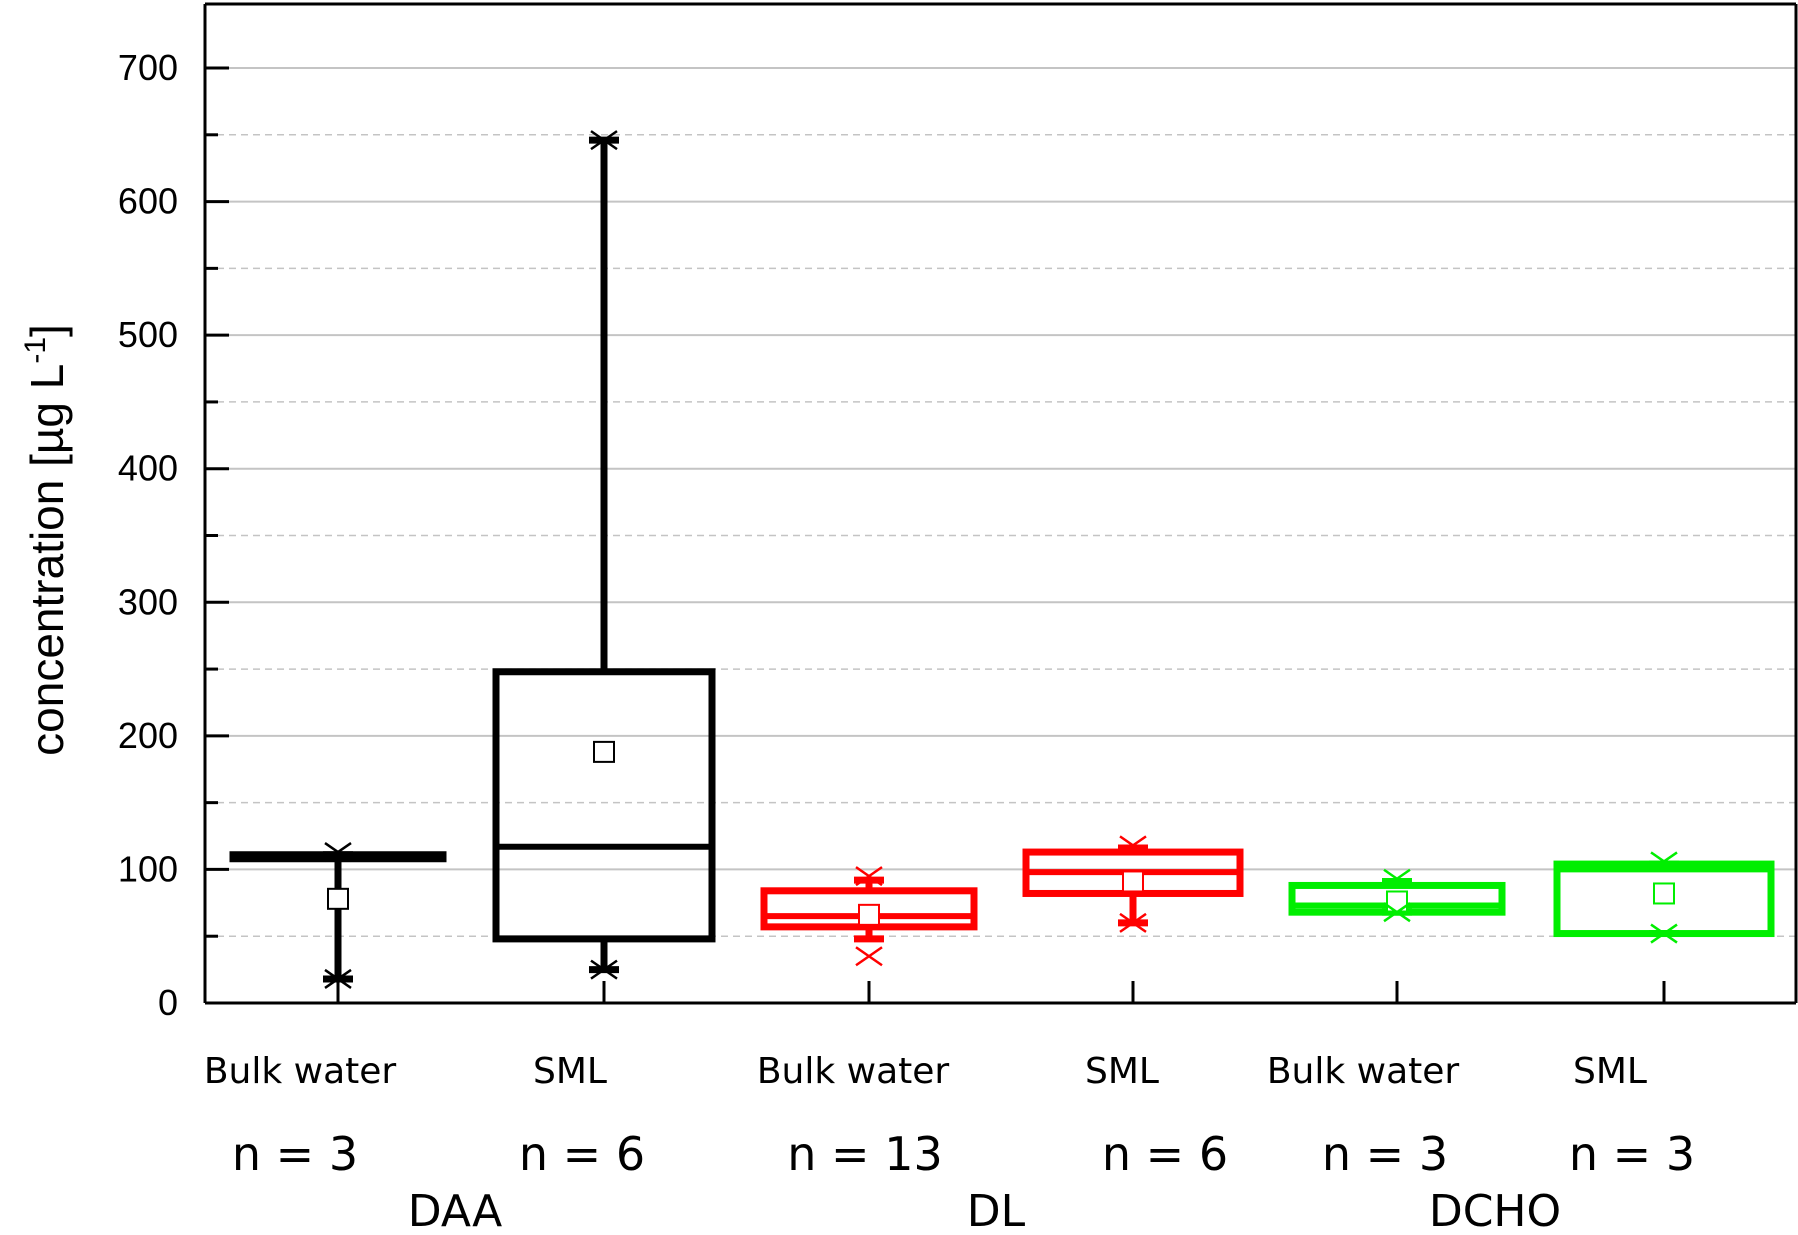  I want to click on y-tick-label: 200, so click(148, 735).